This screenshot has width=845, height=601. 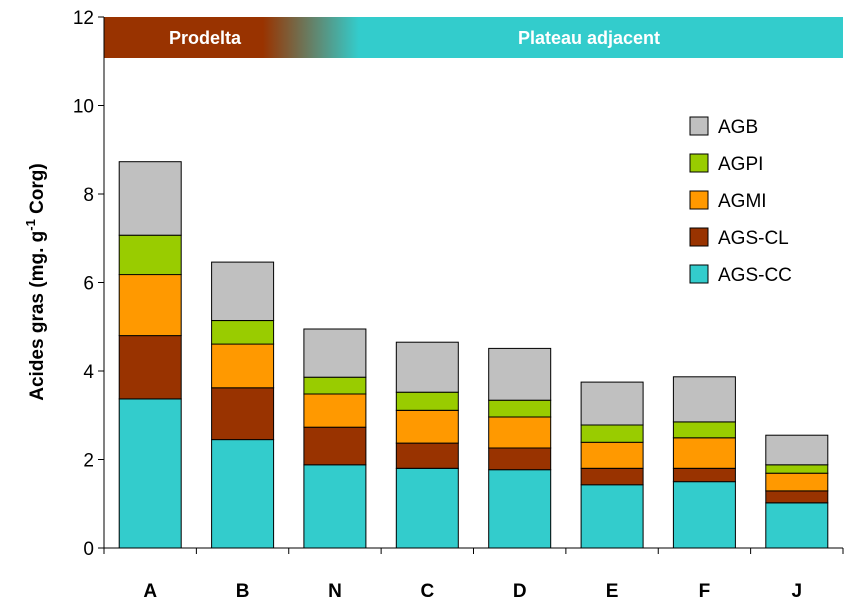 I want to click on band-label-prodelta: Prodelta, so click(x=205, y=38).